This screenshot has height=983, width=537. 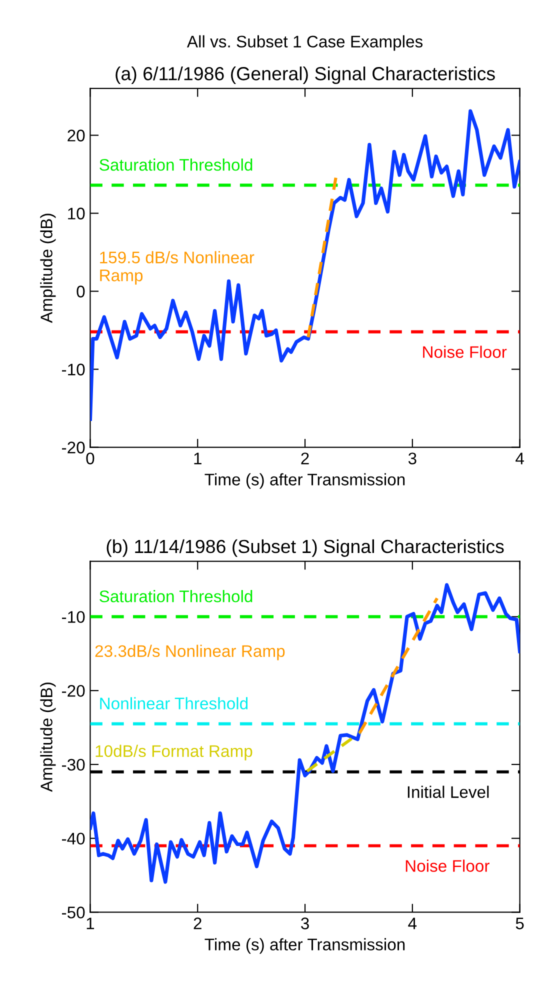 What do you see at coordinates (177, 268) in the screenshot?
I see `text: 159.5 dB/s Nonlinear Ramp` at bounding box center [177, 268].